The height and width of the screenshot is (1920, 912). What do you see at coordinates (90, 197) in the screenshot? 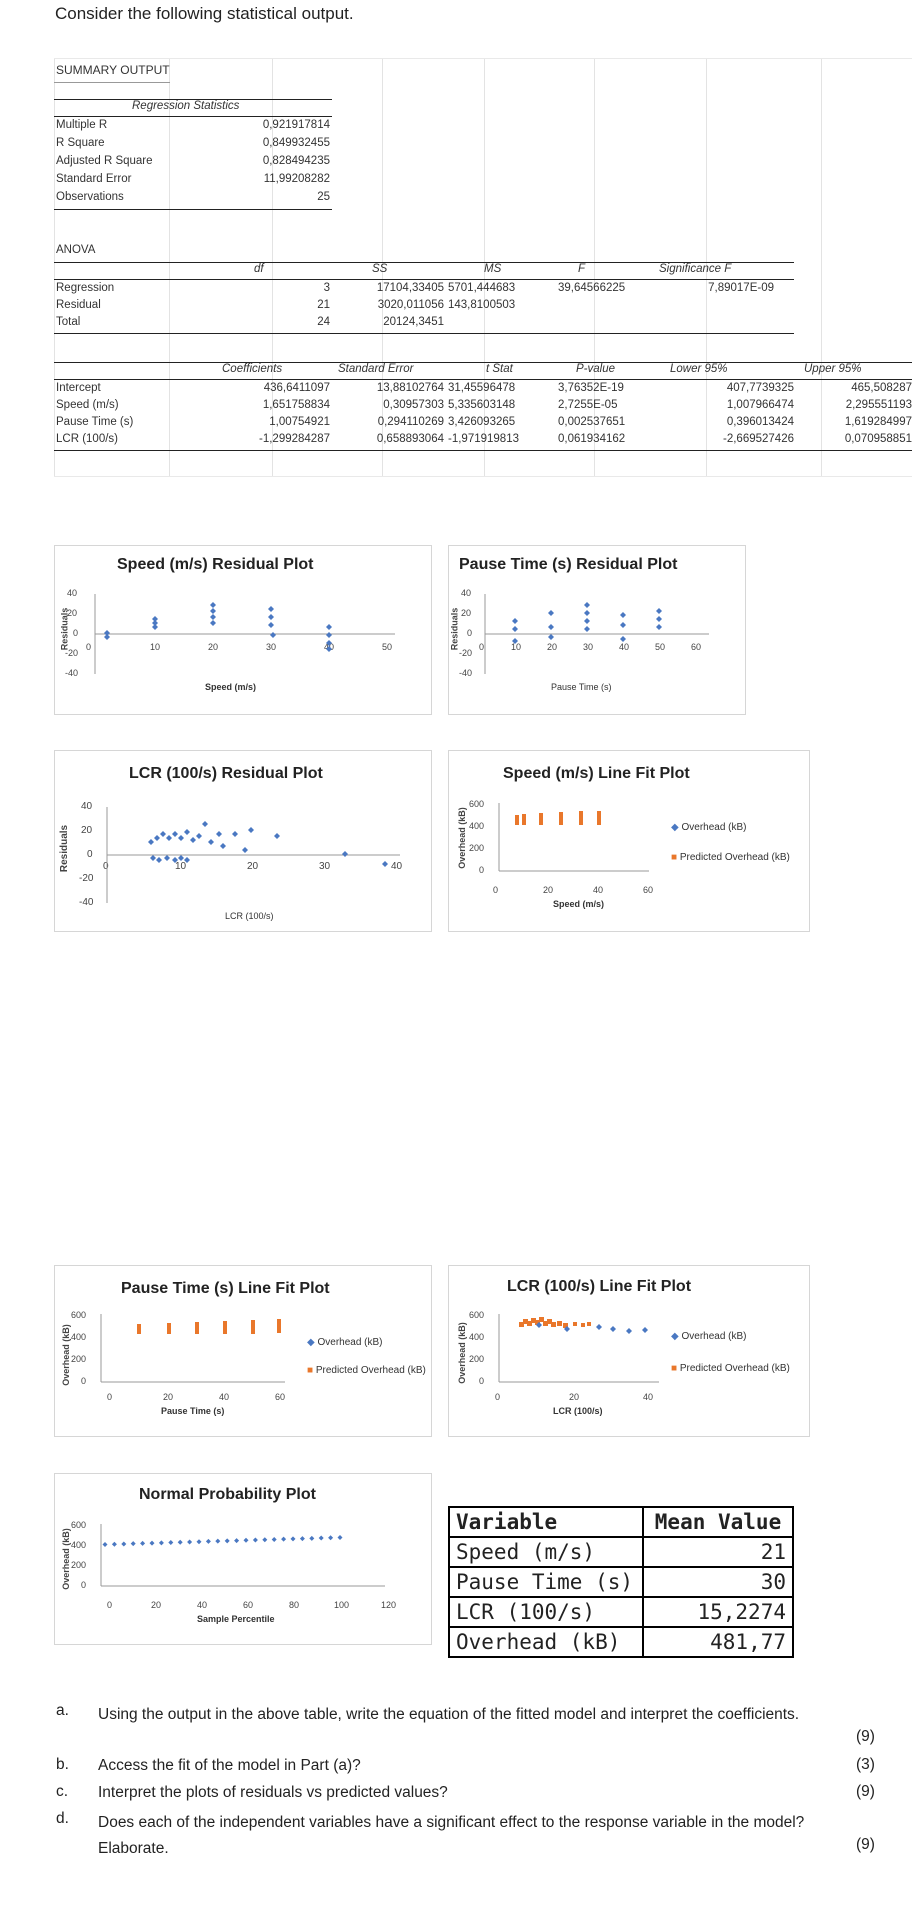
I see `regstat-label: Observations` at bounding box center [90, 197].